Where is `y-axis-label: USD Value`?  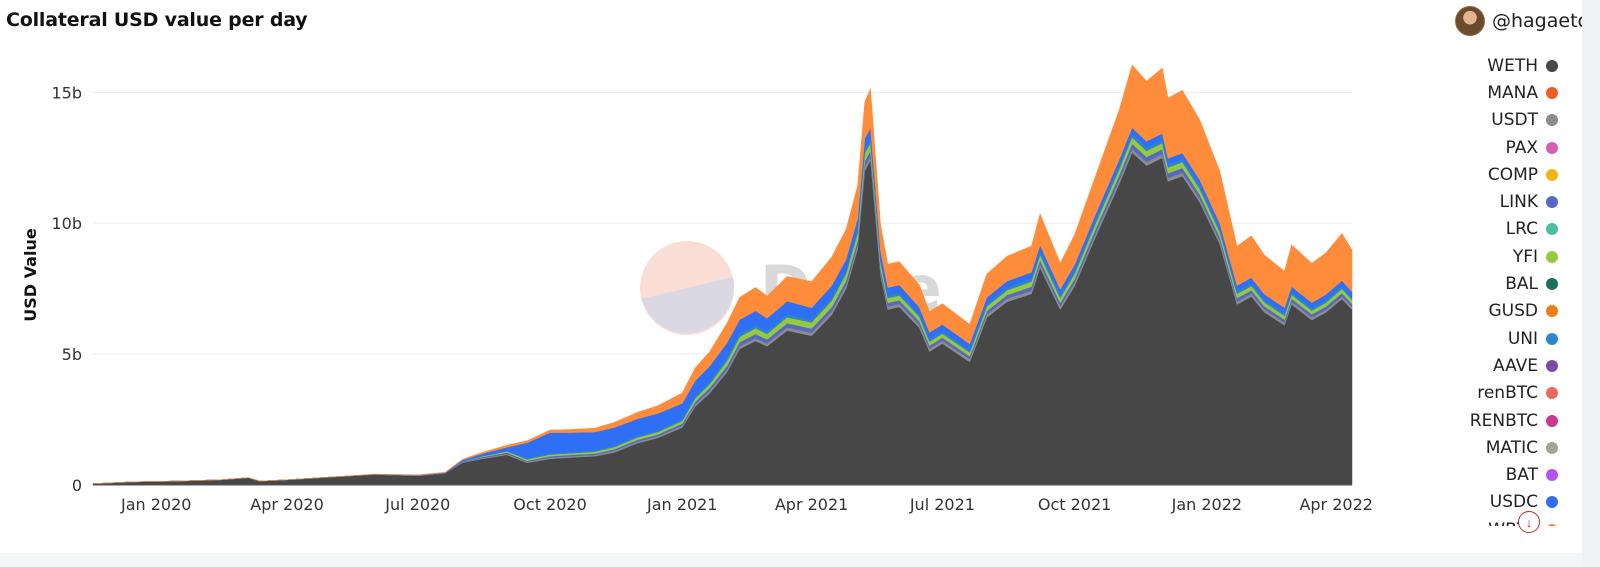
y-axis-label: USD Value is located at coordinates (30, 275).